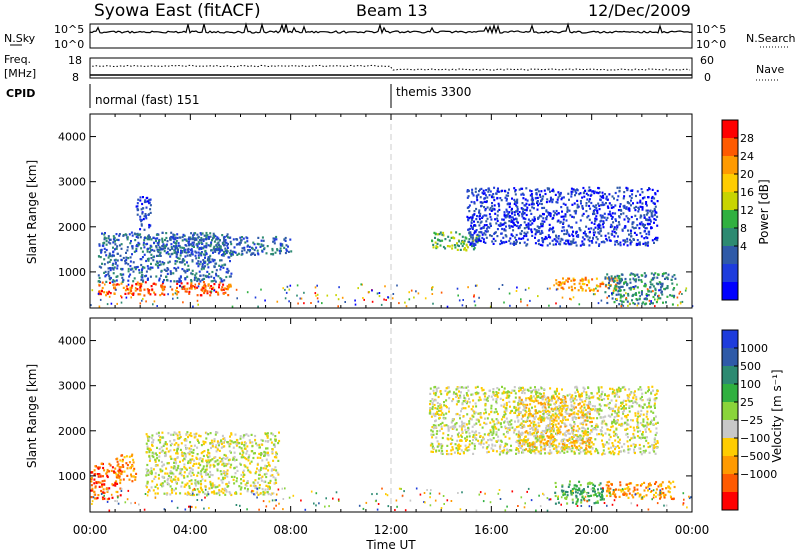  I want to click on colorbar-tick-label: 4, so click(743, 246).